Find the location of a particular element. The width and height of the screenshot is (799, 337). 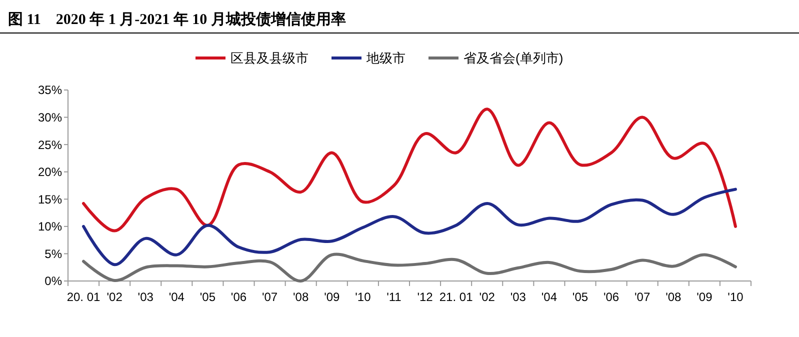

x-tick-label: 21. 01 is located at coordinates (456, 297).